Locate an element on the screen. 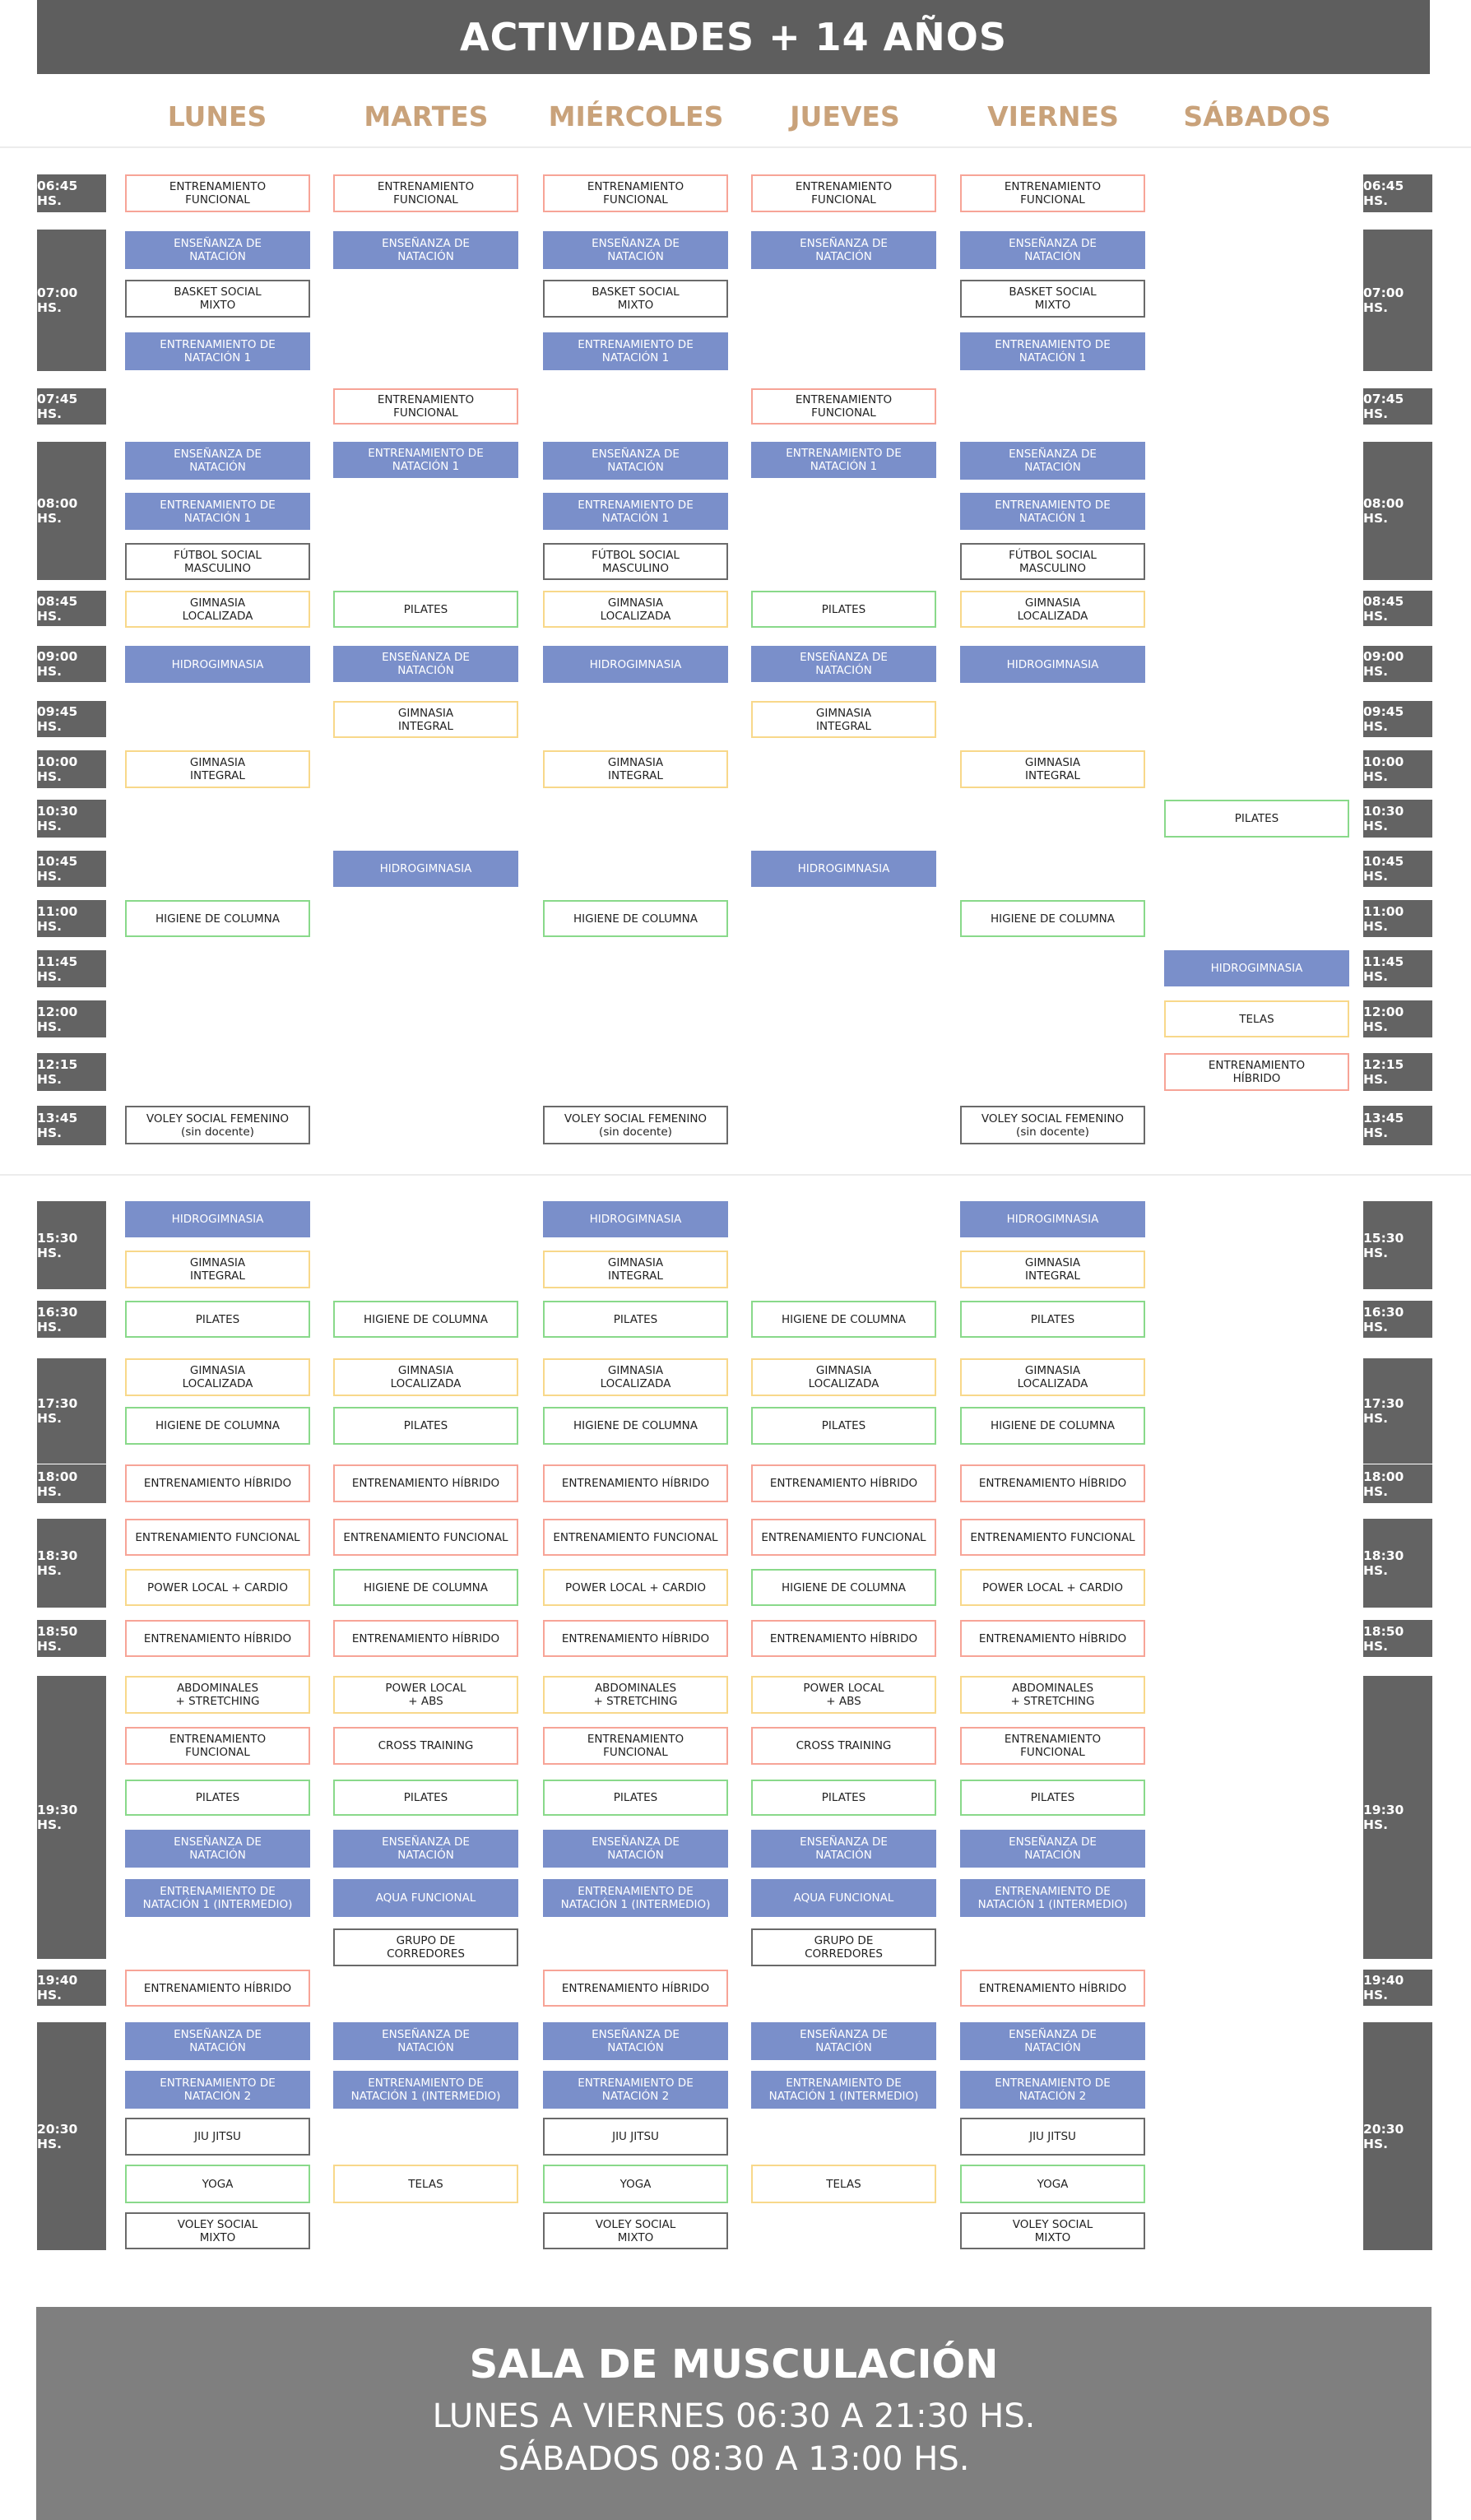 The height and width of the screenshot is (2520, 1471). day-header: MARTES is located at coordinates (426, 116).